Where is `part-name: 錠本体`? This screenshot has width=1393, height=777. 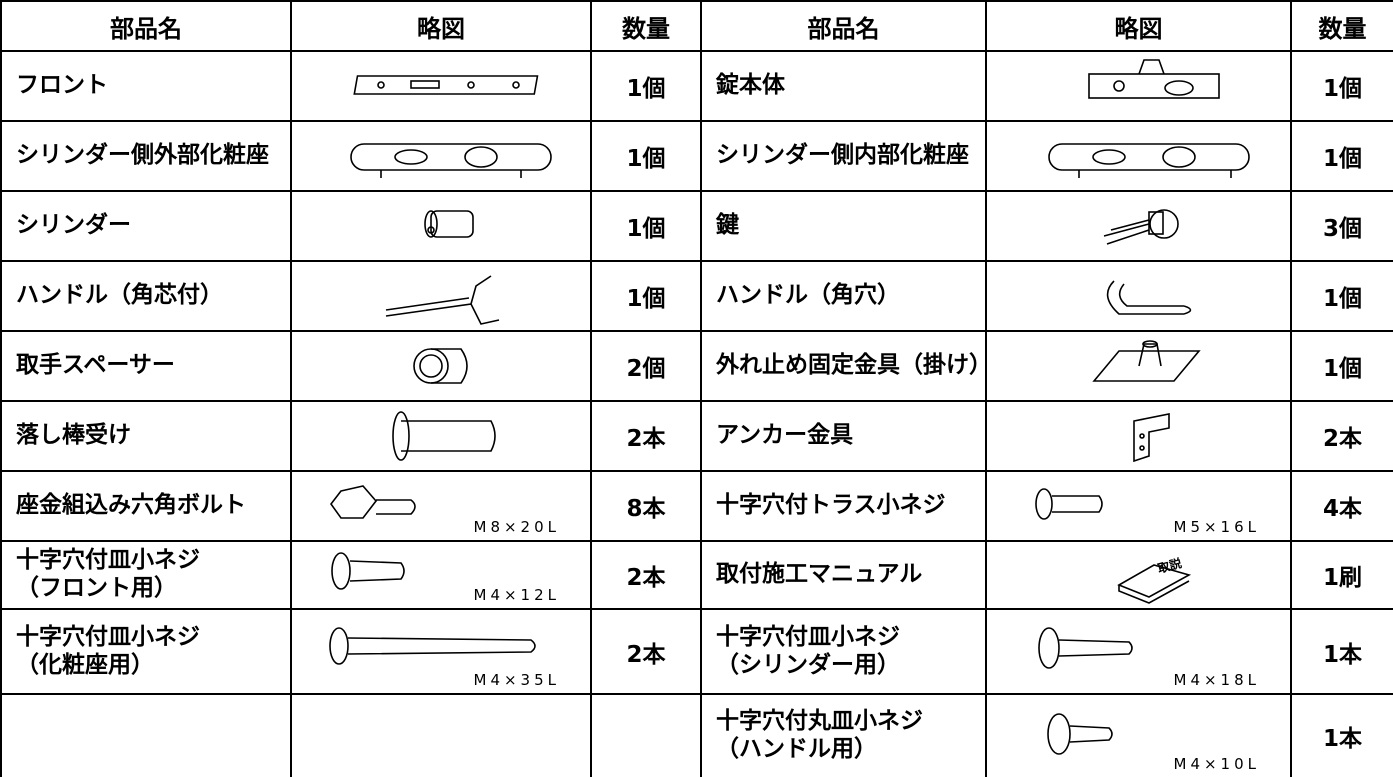
part-name: 錠本体 is located at coordinates (843, 86).